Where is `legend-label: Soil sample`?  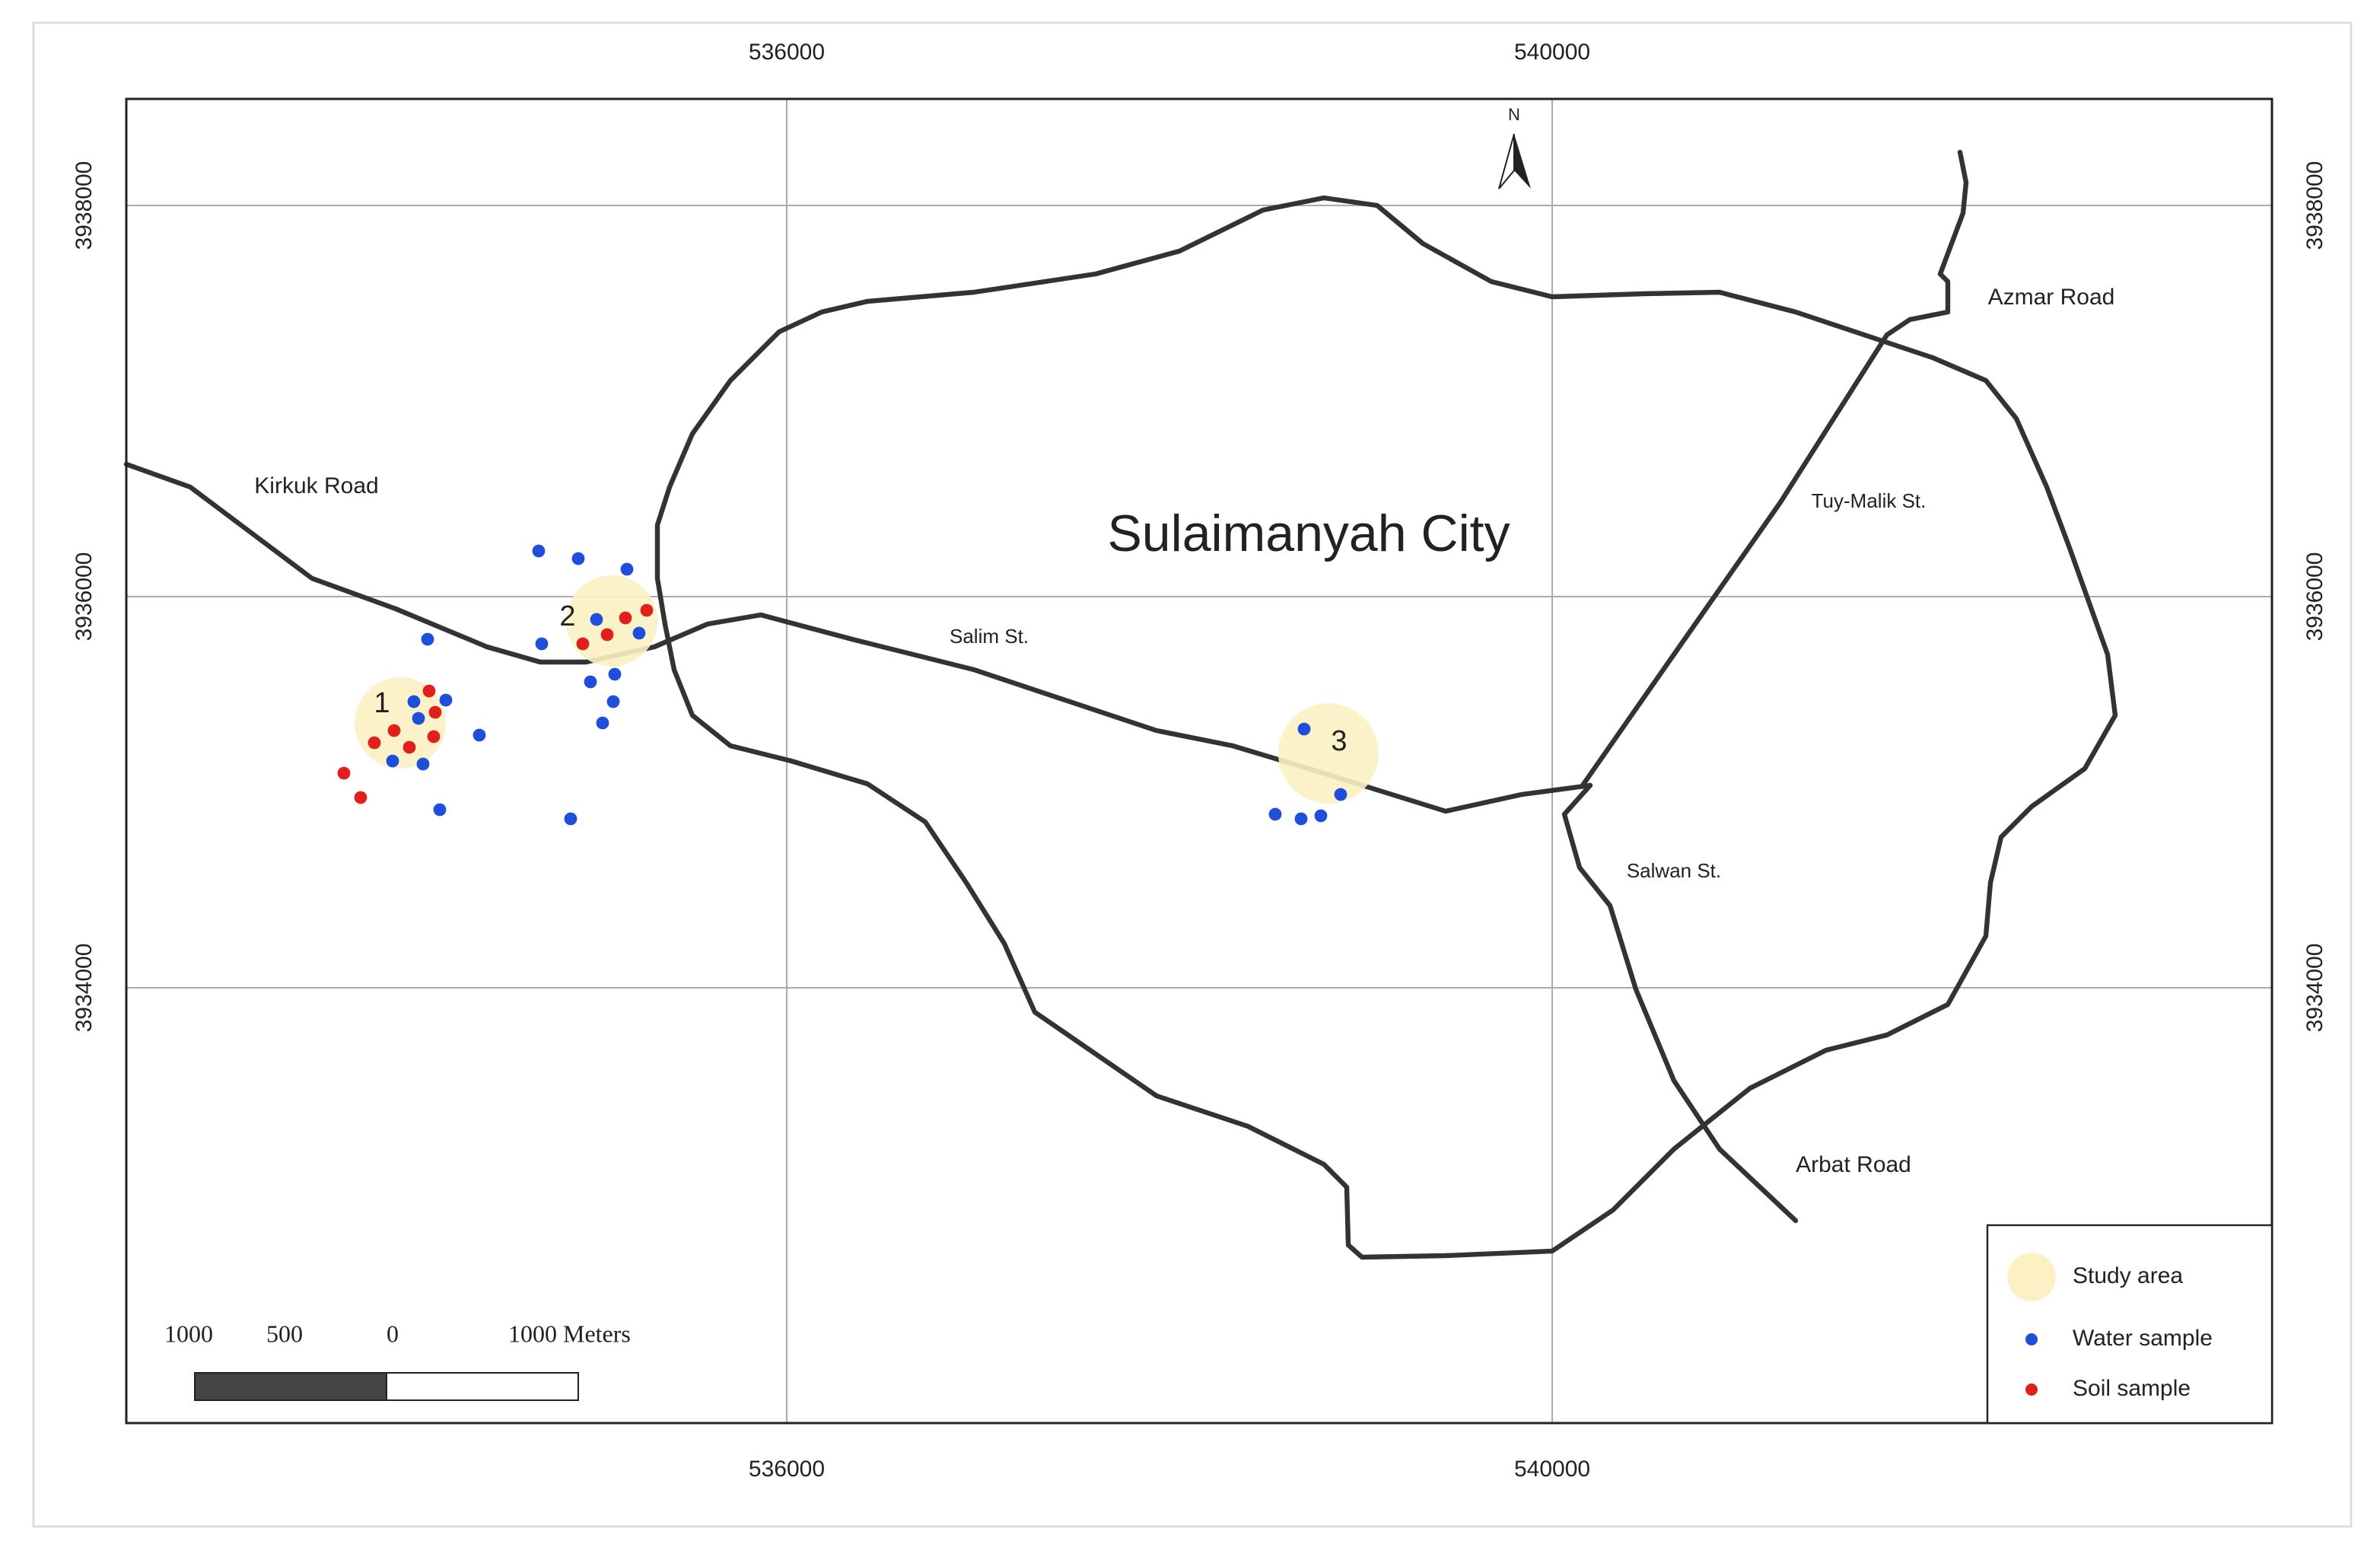 legend-label: Soil sample is located at coordinates (2132, 1388).